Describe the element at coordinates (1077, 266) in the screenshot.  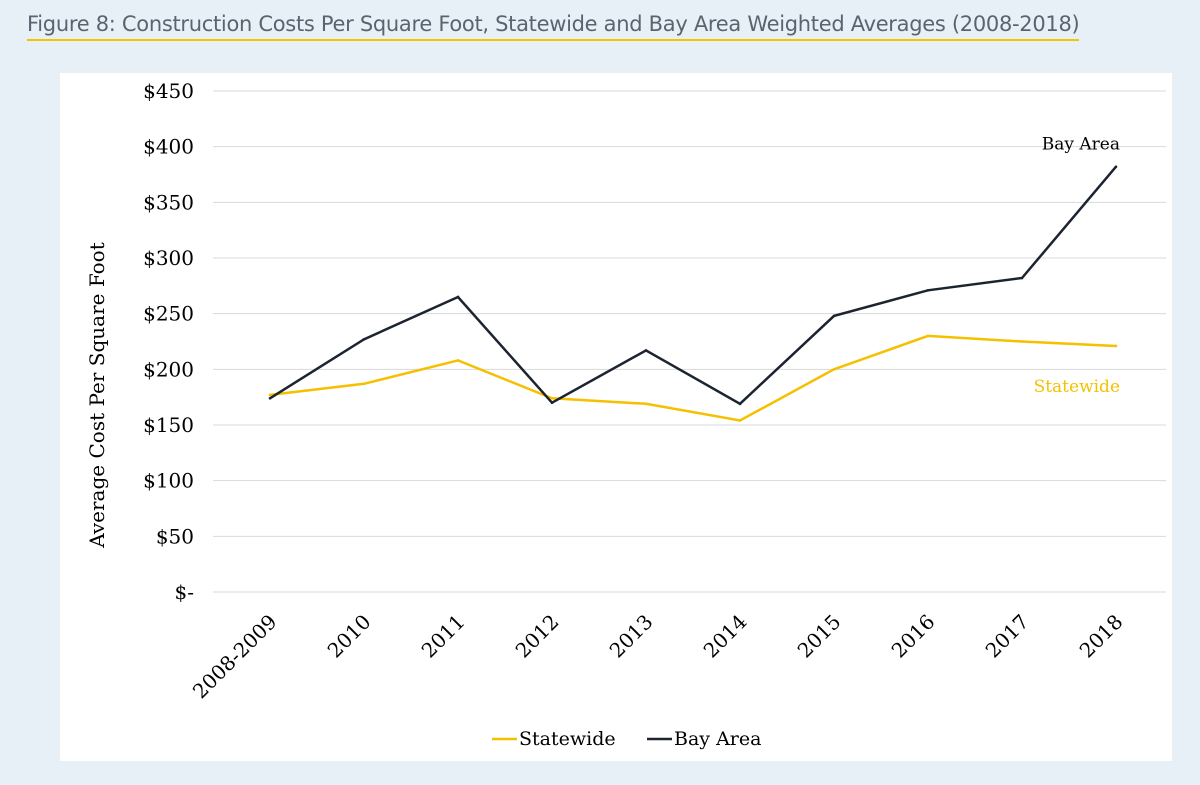
I see `series-direct-labels: Statewide Bay Area` at that location.